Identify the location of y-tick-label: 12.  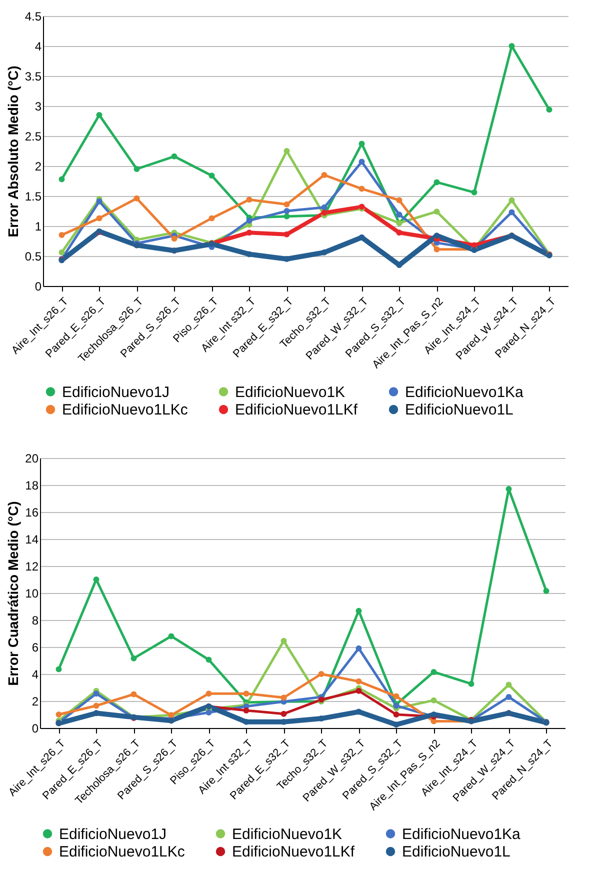
(32, 567).